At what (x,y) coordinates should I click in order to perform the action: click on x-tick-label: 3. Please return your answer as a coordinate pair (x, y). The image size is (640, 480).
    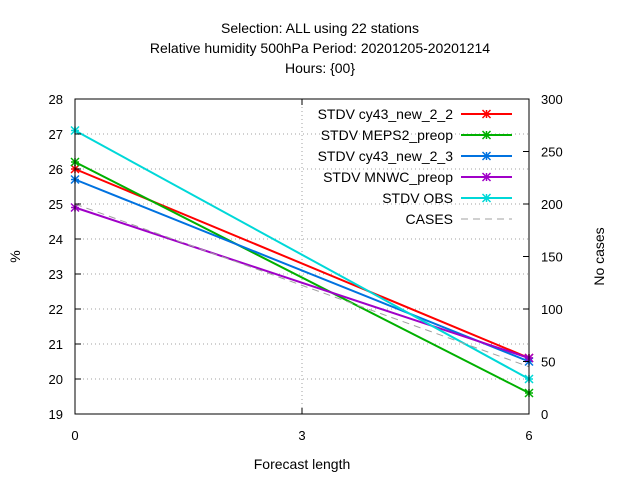
    Looking at the image, I should click on (301, 435).